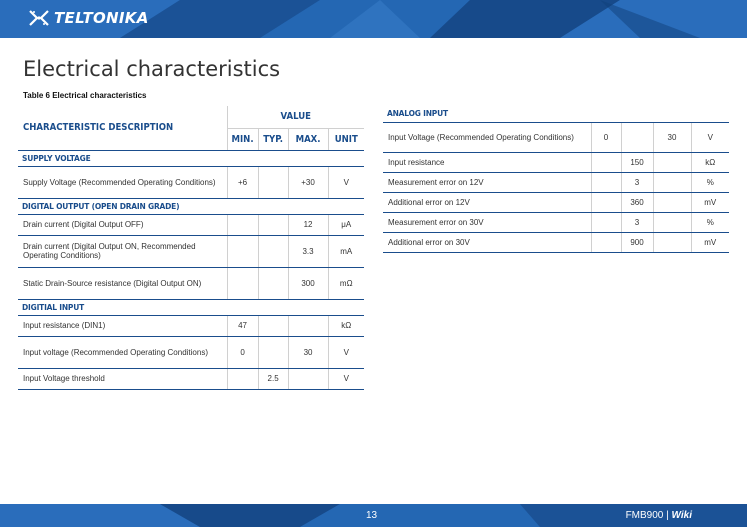 The width and height of the screenshot is (747, 527). I want to click on row-description: Additional error on 12V, so click(487, 202).